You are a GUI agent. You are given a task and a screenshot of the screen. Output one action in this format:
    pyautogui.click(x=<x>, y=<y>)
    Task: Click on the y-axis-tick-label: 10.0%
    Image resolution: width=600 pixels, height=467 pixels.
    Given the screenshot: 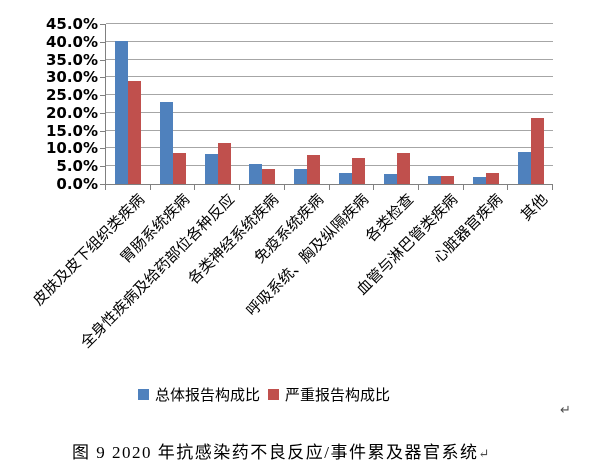 What is the action you would take?
    pyautogui.click(x=71, y=148)
    